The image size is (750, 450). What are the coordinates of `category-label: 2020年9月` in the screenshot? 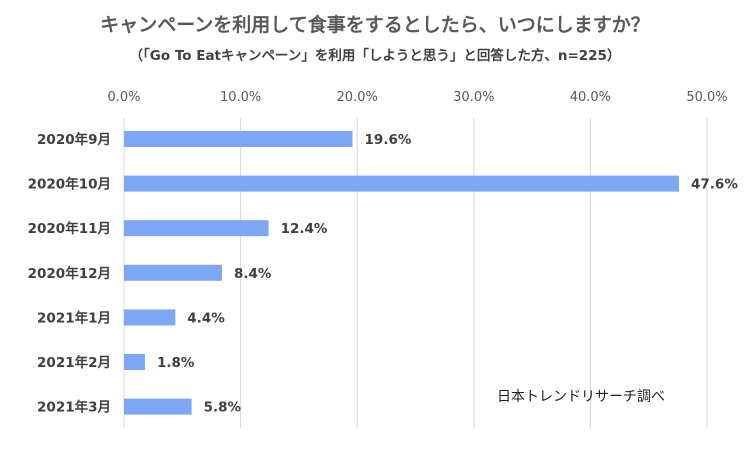 It's located at (74, 139).